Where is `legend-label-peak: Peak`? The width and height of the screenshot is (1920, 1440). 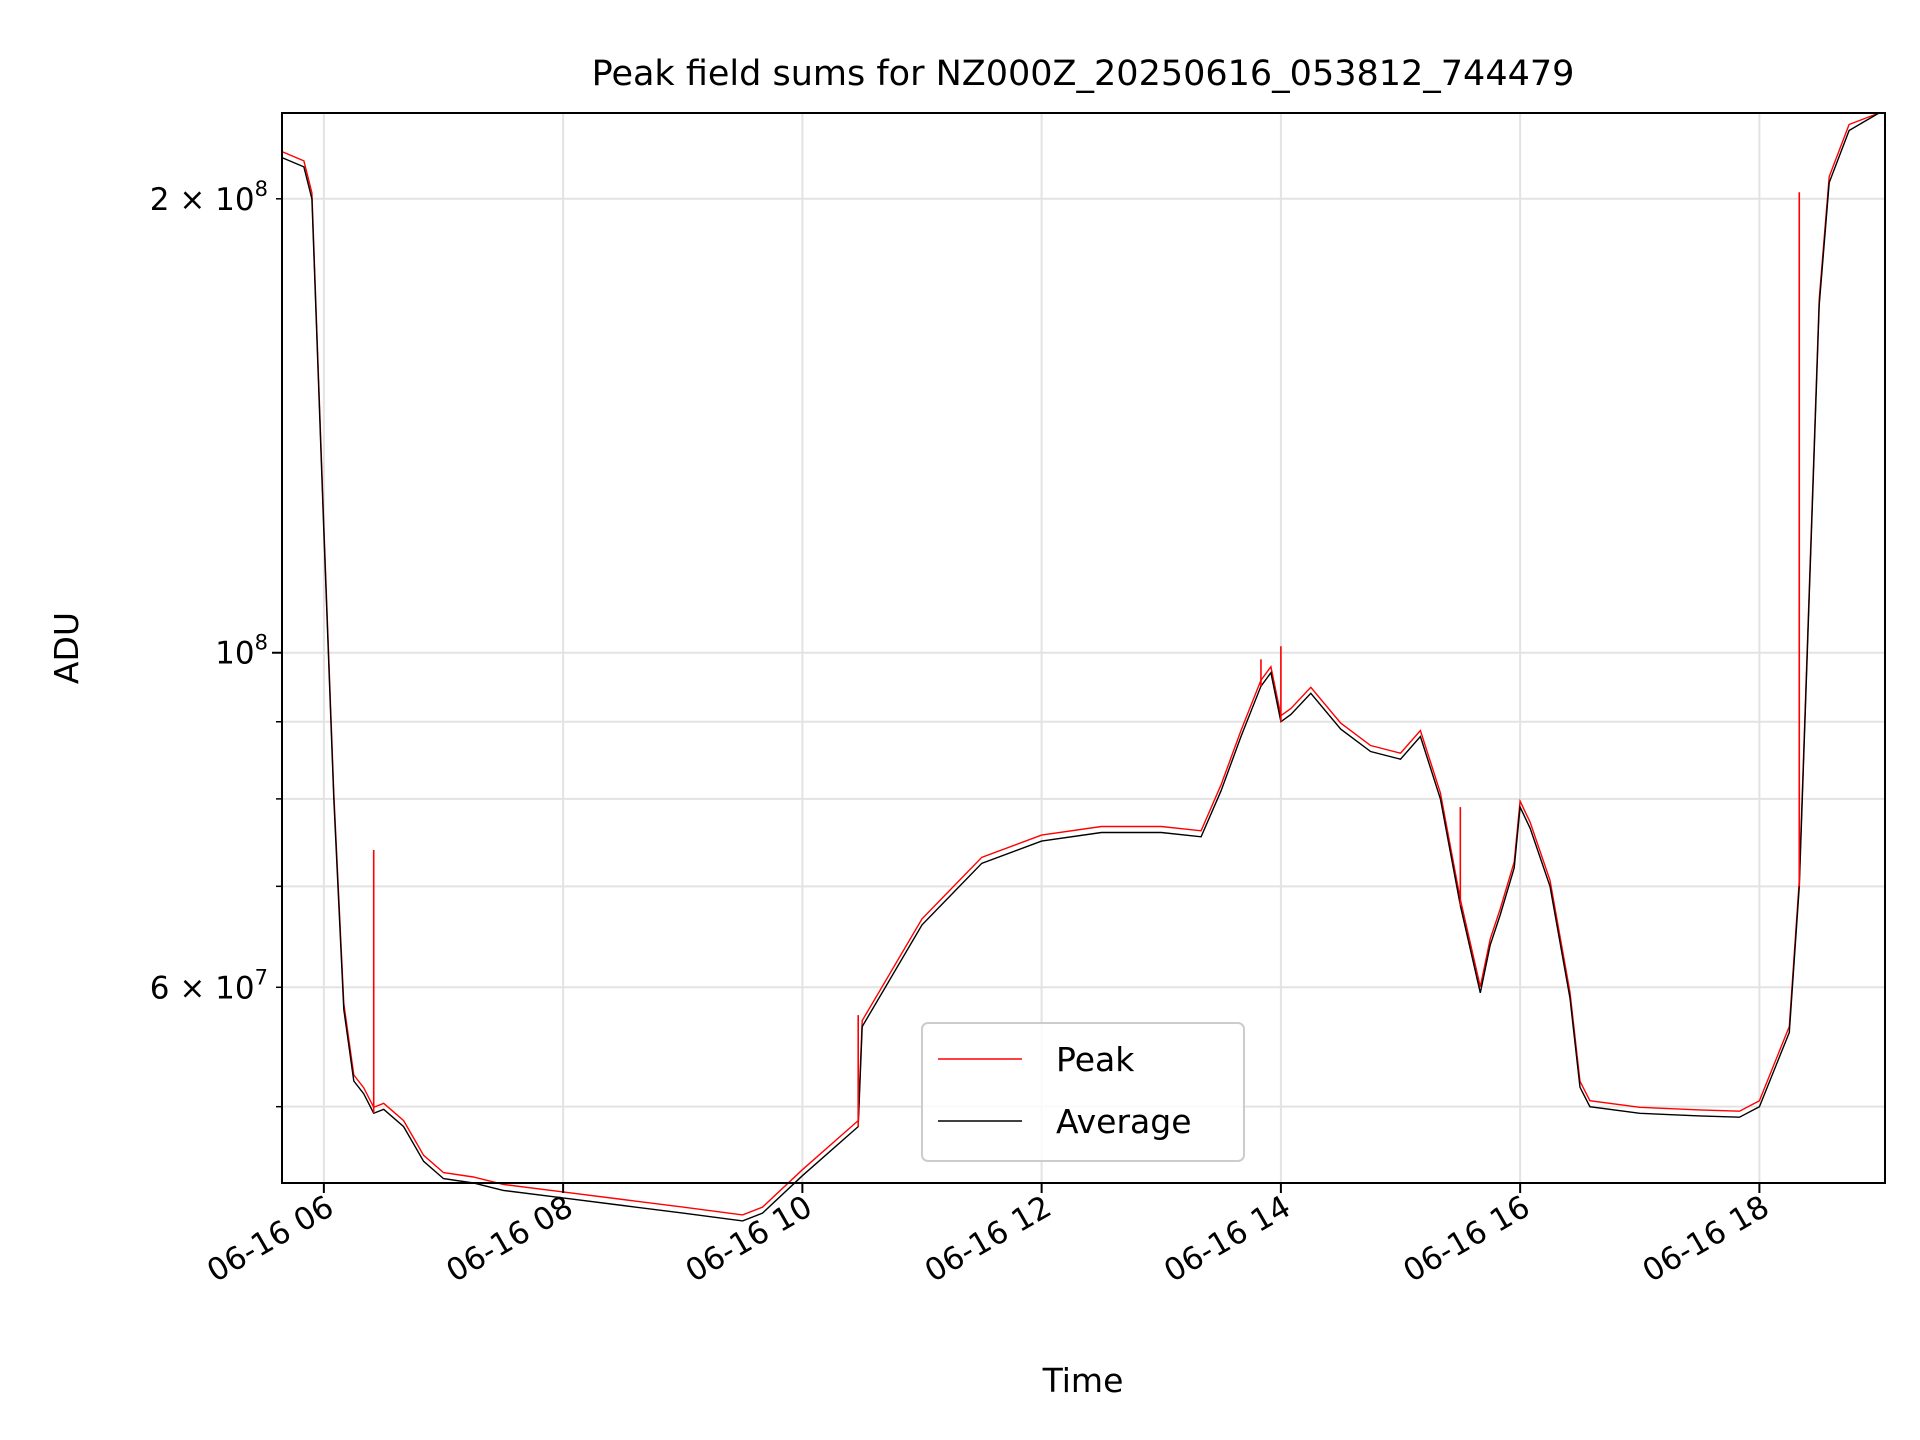 legend-label-peak: Peak is located at coordinates (1095, 1059).